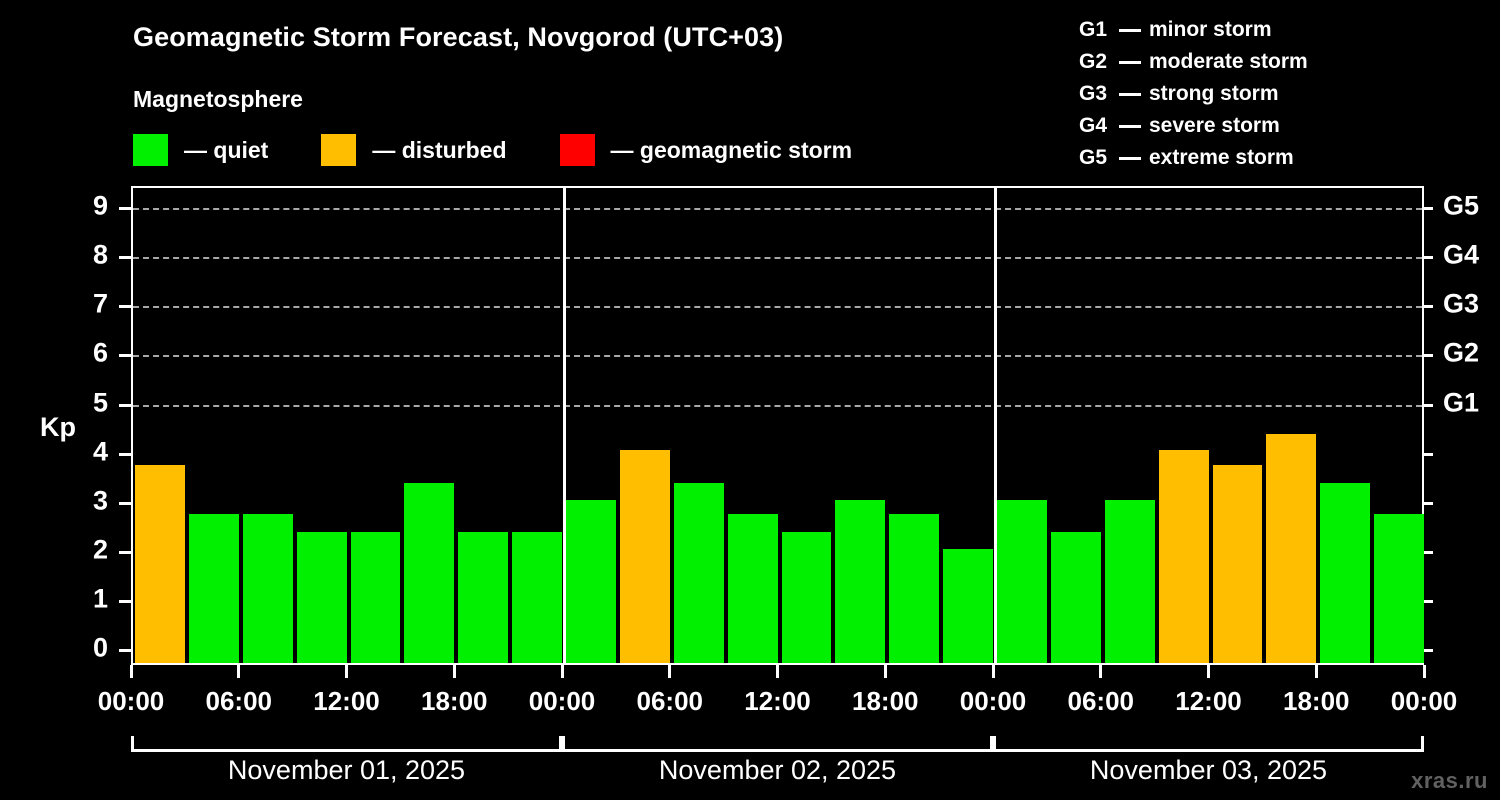  Describe the element at coordinates (777, 770) in the screenshot. I see `day-label: November 02, 2025` at that location.